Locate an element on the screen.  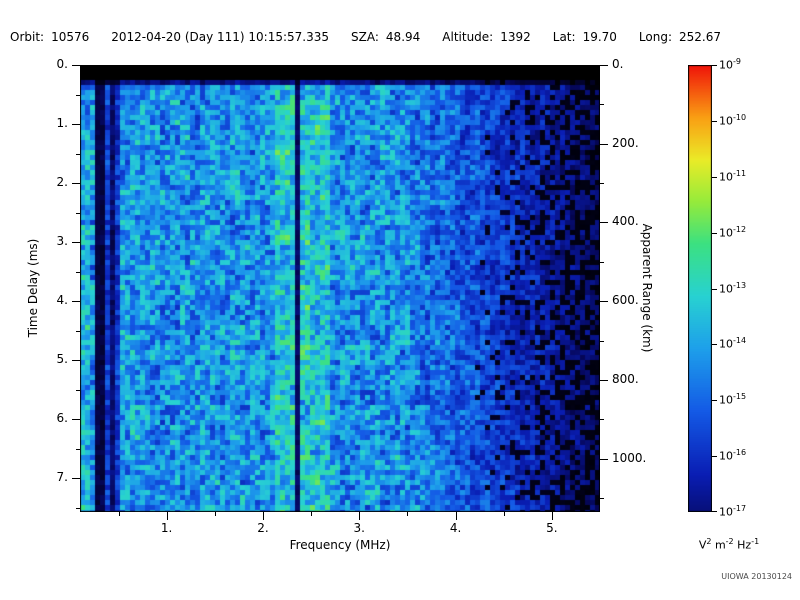
y-right-tick-label: 1000. is located at coordinates (629, 457).